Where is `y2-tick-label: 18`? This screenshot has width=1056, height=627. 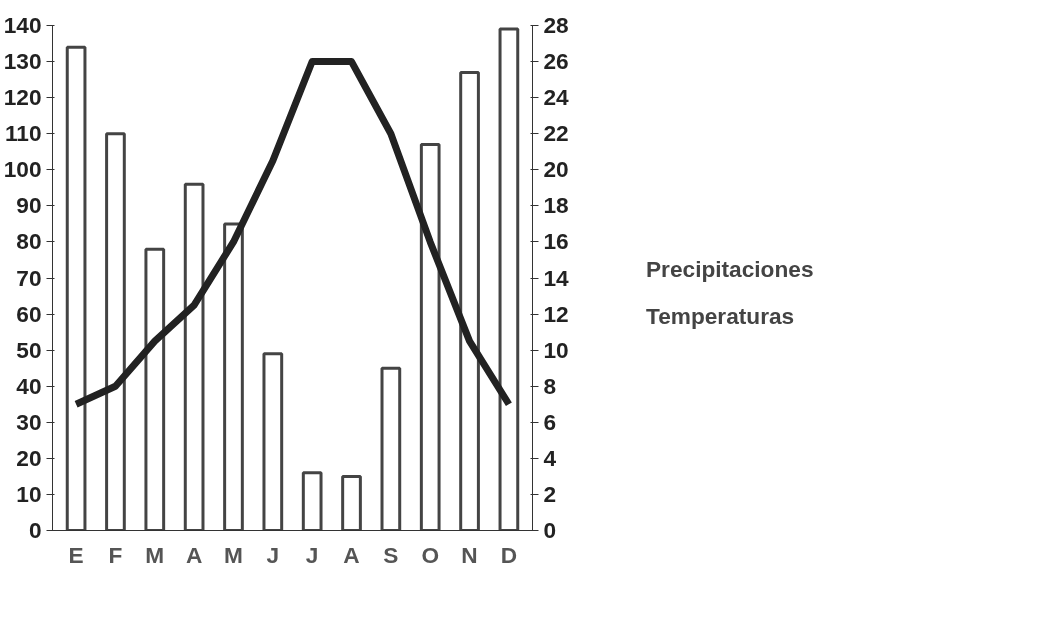 y2-tick-label: 18 is located at coordinates (556, 205).